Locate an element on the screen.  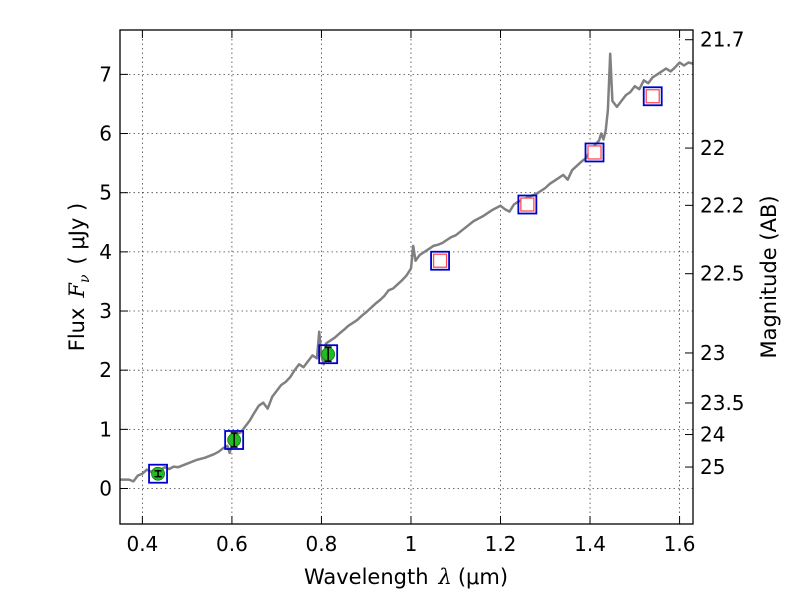
y-tick-label: 0 is located at coordinates (105, 489).